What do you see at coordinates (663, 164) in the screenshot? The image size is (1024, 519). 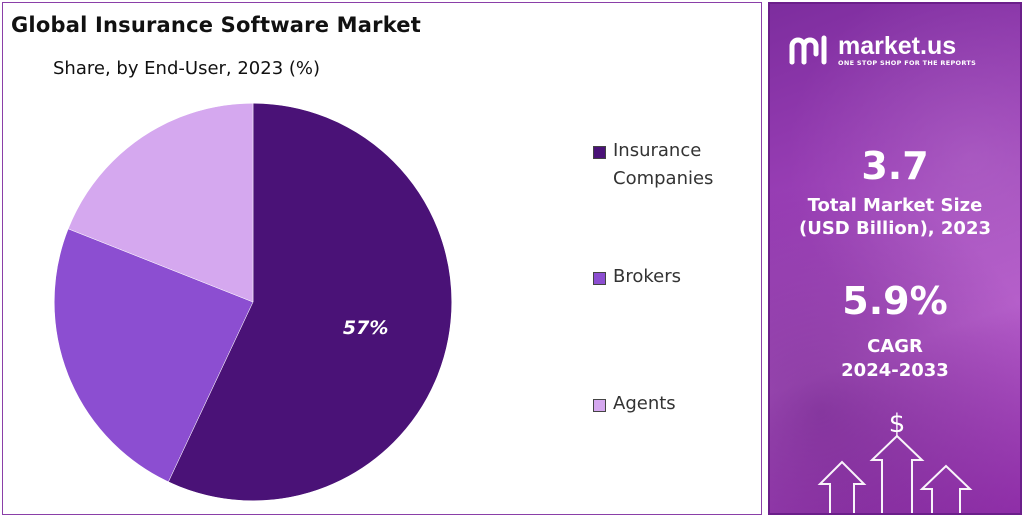 I see `legend-label: Insurance Companies` at bounding box center [663, 164].